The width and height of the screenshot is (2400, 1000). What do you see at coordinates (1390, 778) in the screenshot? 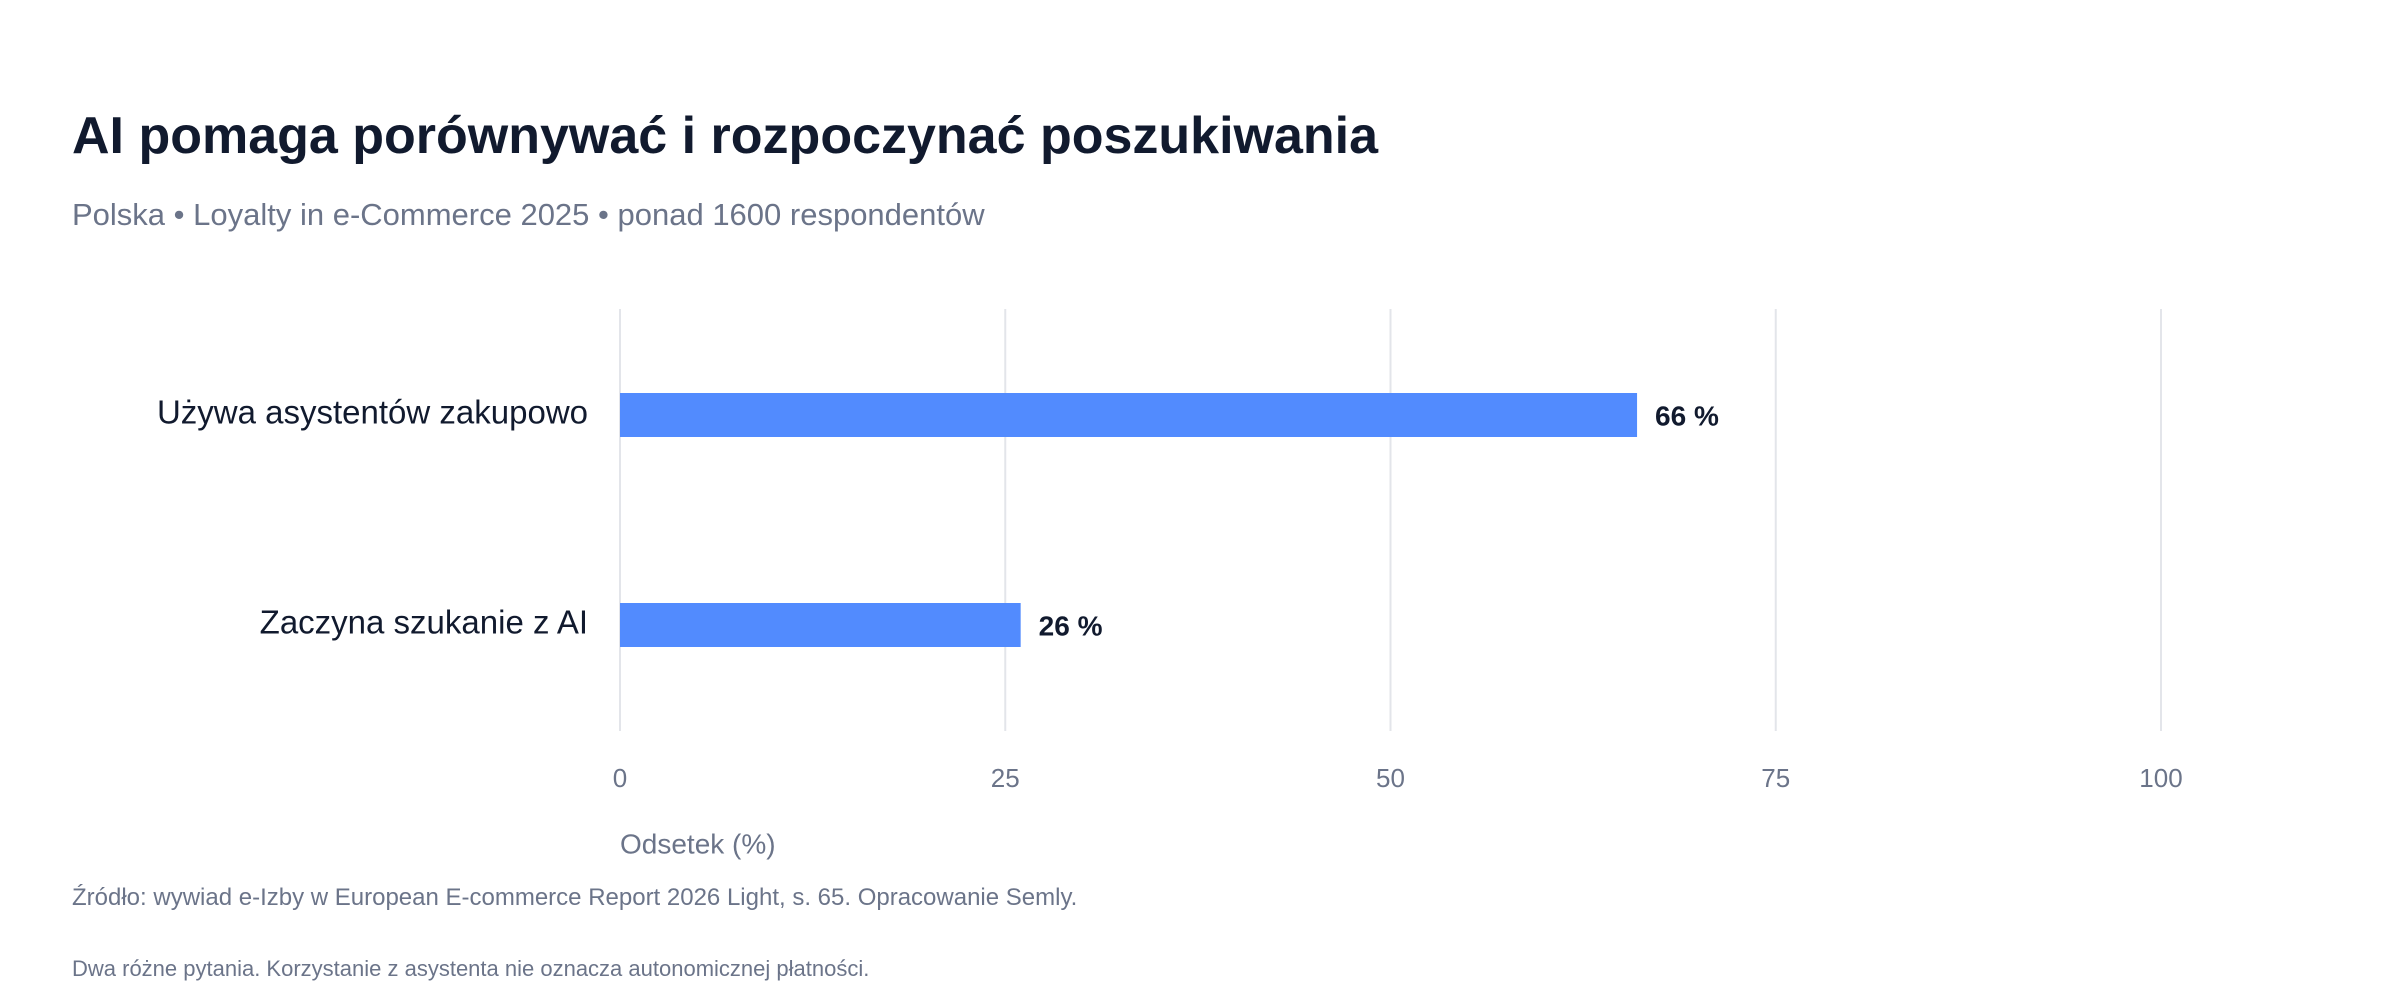
I see `x-tick-label: 50` at bounding box center [1390, 778].